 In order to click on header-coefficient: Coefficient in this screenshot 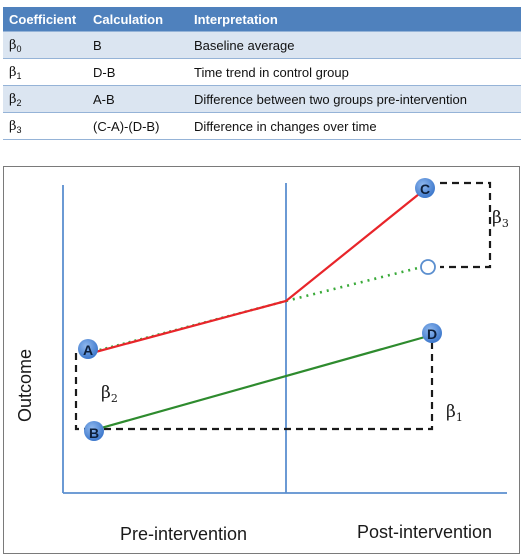, I will do `click(45, 19)`.